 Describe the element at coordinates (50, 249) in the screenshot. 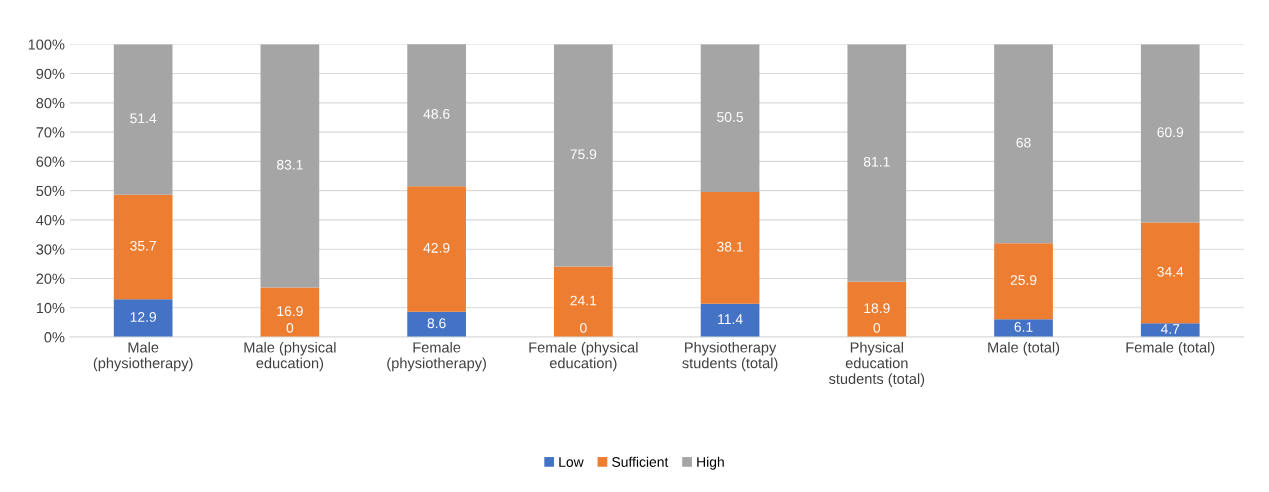

I see `y-tick-label: 30%` at that location.